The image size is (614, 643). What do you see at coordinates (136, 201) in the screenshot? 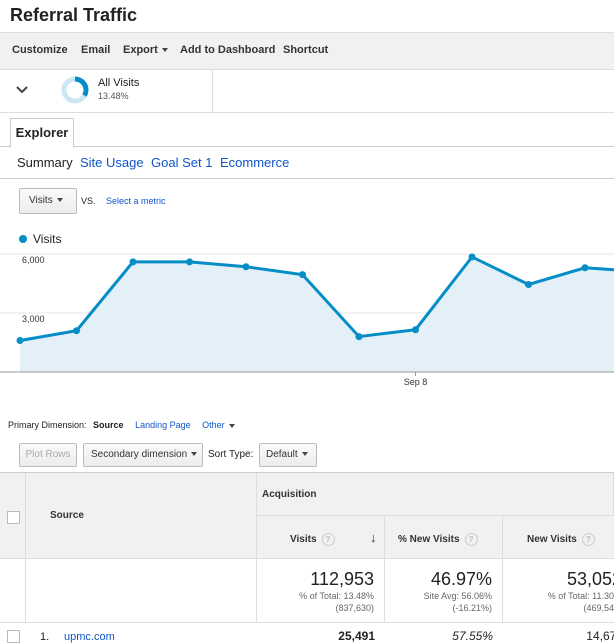
I see `select-metric: Select a metric` at bounding box center [136, 201].